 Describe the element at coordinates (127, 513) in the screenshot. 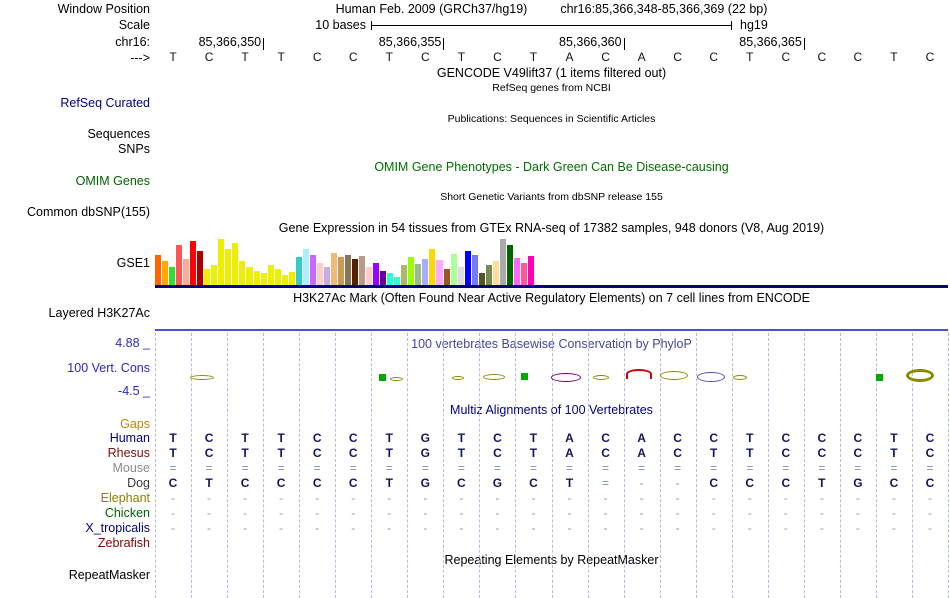

I see `species-label-chicken: Chicken` at that location.